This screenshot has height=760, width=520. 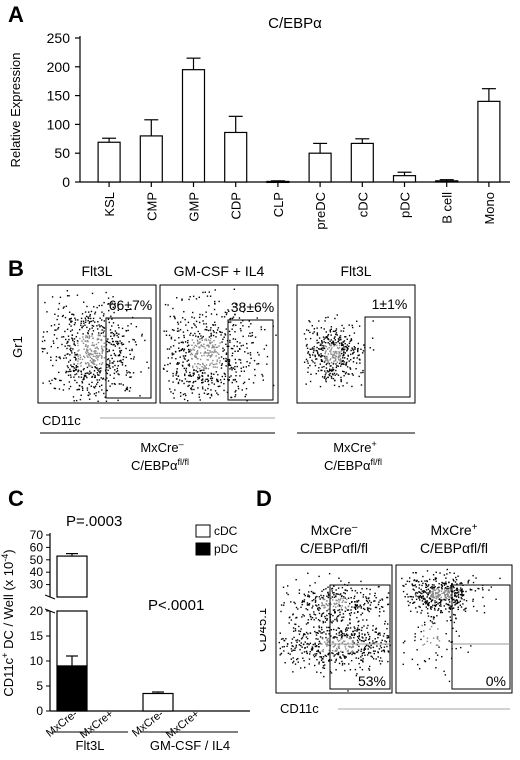 I want to click on x-tick-label: pDC, so click(x=405, y=205).